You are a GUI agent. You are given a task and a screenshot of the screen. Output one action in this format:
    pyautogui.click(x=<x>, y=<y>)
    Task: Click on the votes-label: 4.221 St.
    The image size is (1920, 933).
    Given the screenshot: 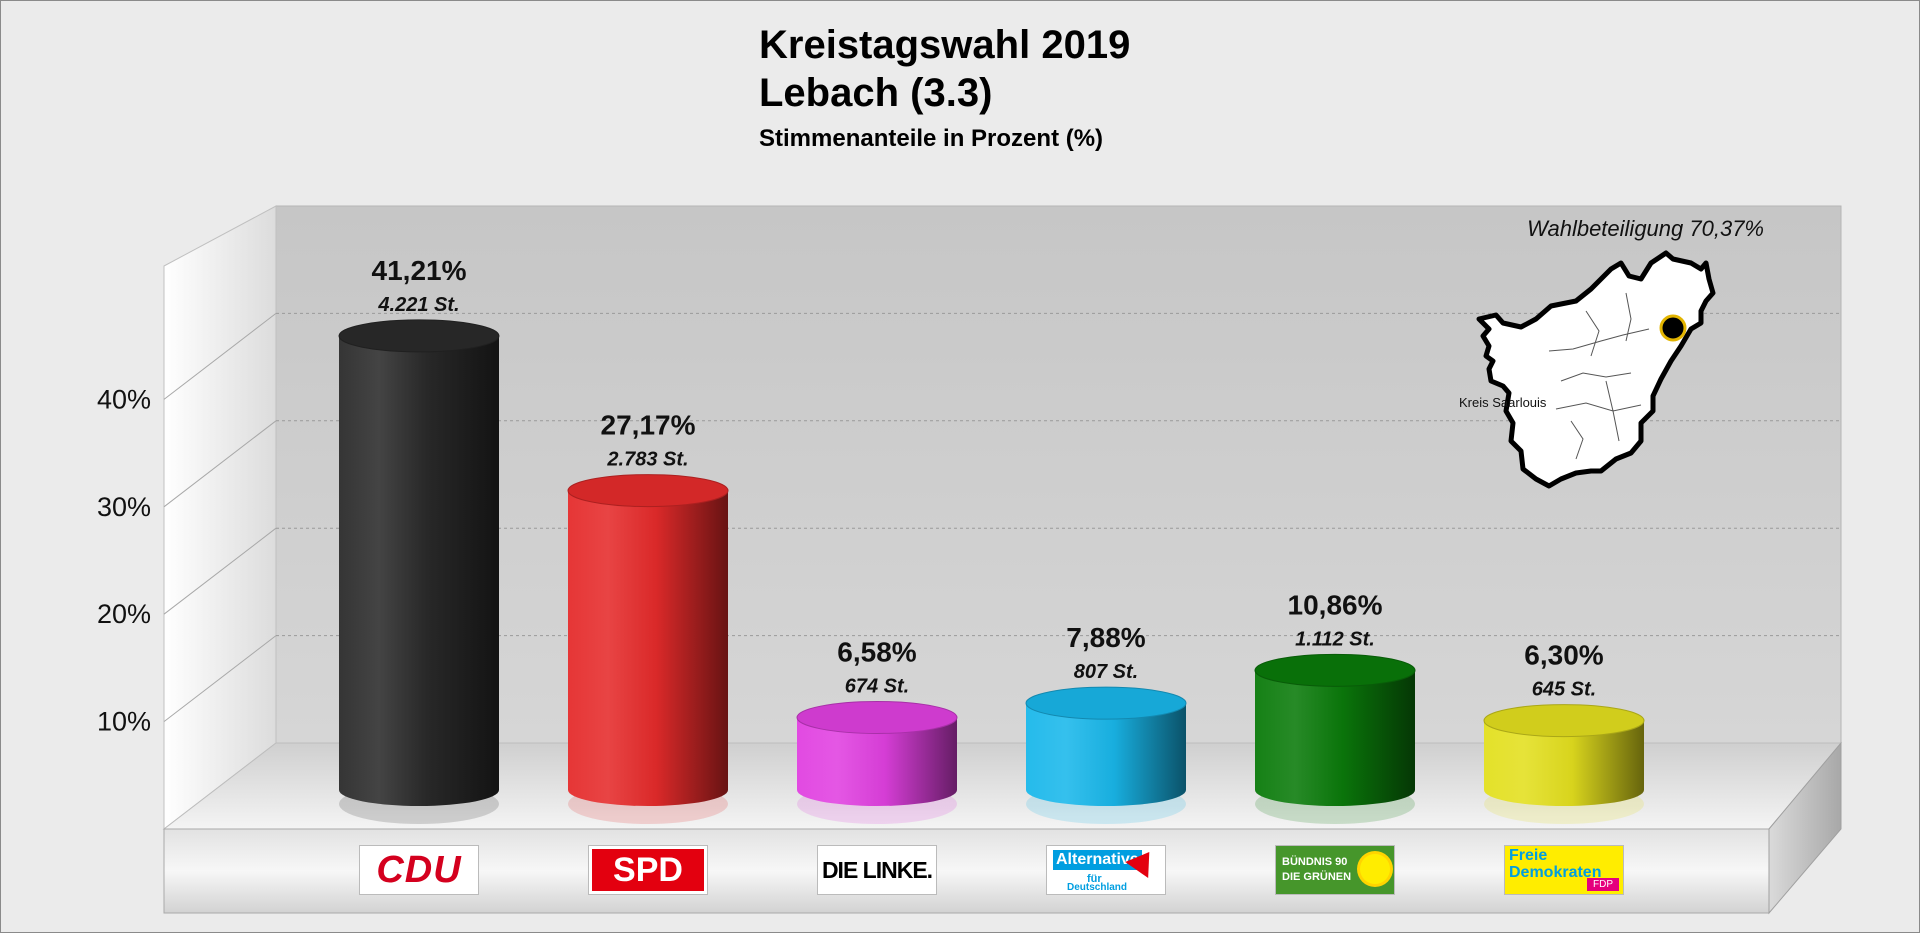 What is the action you would take?
    pyautogui.click(x=418, y=305)
    